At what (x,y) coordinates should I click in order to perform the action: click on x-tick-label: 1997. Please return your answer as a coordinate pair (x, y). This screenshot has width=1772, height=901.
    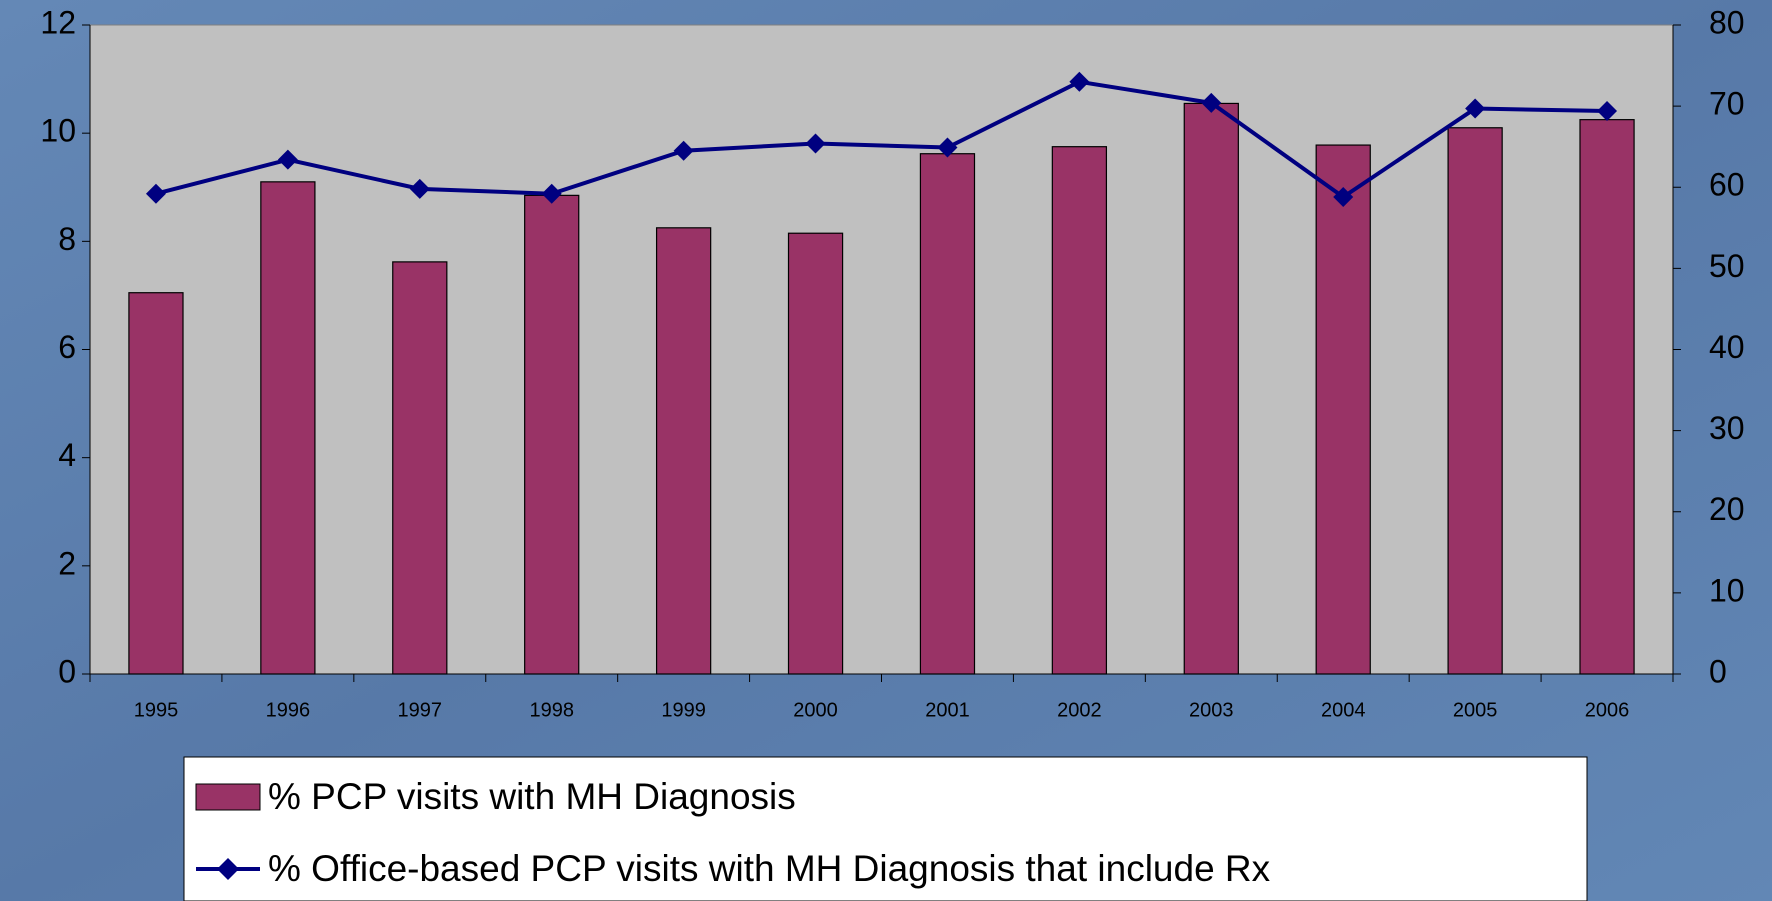
    Looking at the image, I should click on (420, 710).